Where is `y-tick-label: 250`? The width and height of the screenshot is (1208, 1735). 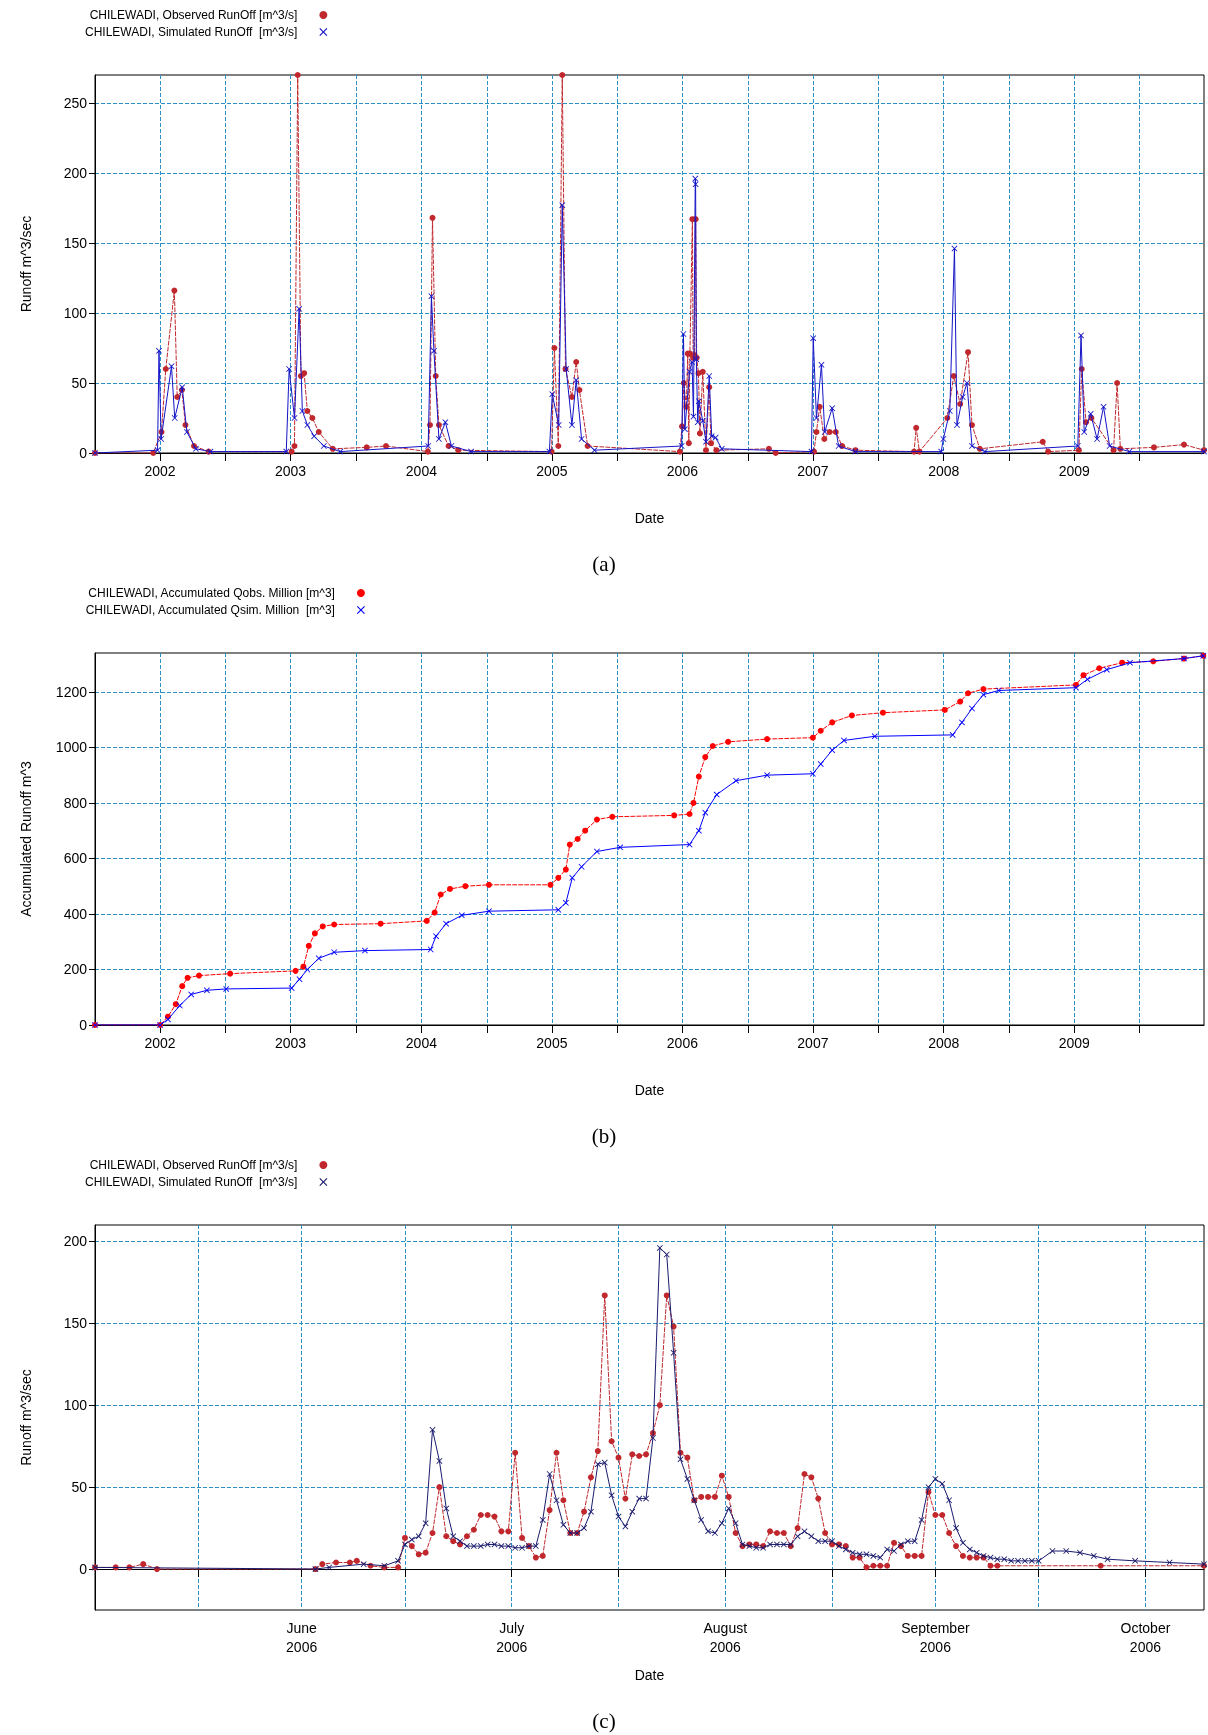
y-tick-label: 250 is located at coordinates (75, 103).